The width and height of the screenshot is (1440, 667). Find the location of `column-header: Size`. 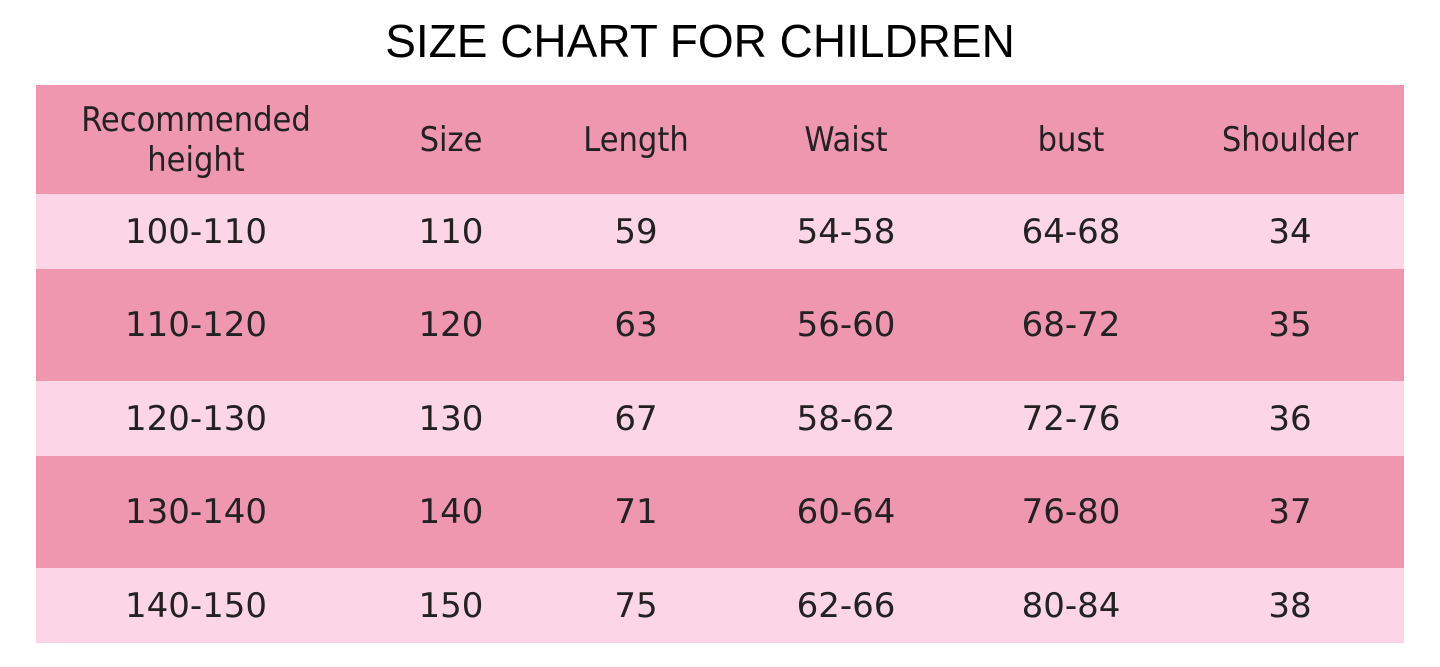

column-header: Size is located at coordinates (451, 139).